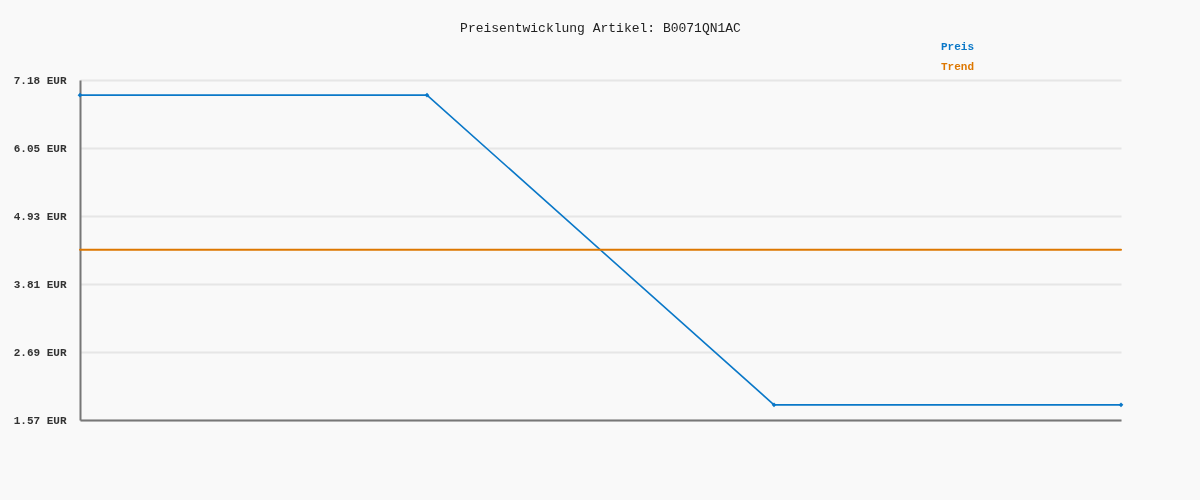  Describe the element at coordinates (40, 148) in the screenshot. I see `y-tick-label: 6.05 EUR` at that location.